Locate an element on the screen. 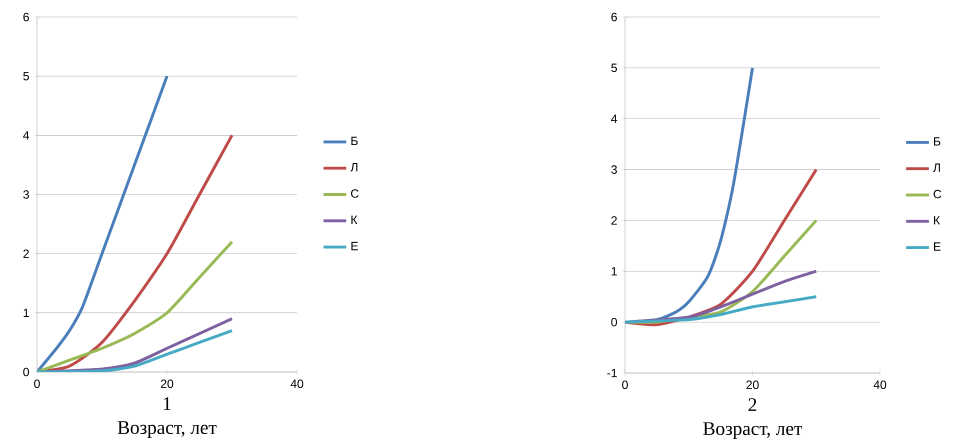  y-tick-label: -1 is located at coordinates (612, 373).